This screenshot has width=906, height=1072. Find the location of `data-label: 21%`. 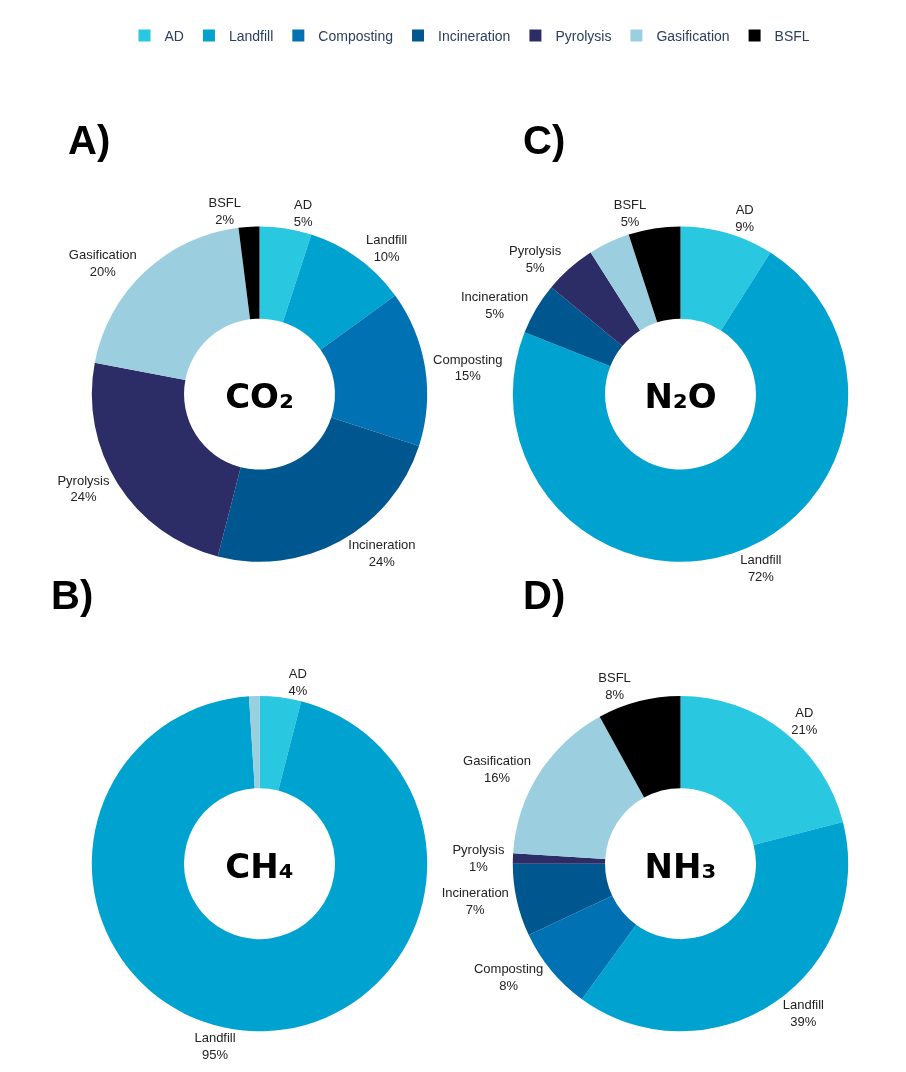

data-label: 21% is located at coordinates (804, 730).